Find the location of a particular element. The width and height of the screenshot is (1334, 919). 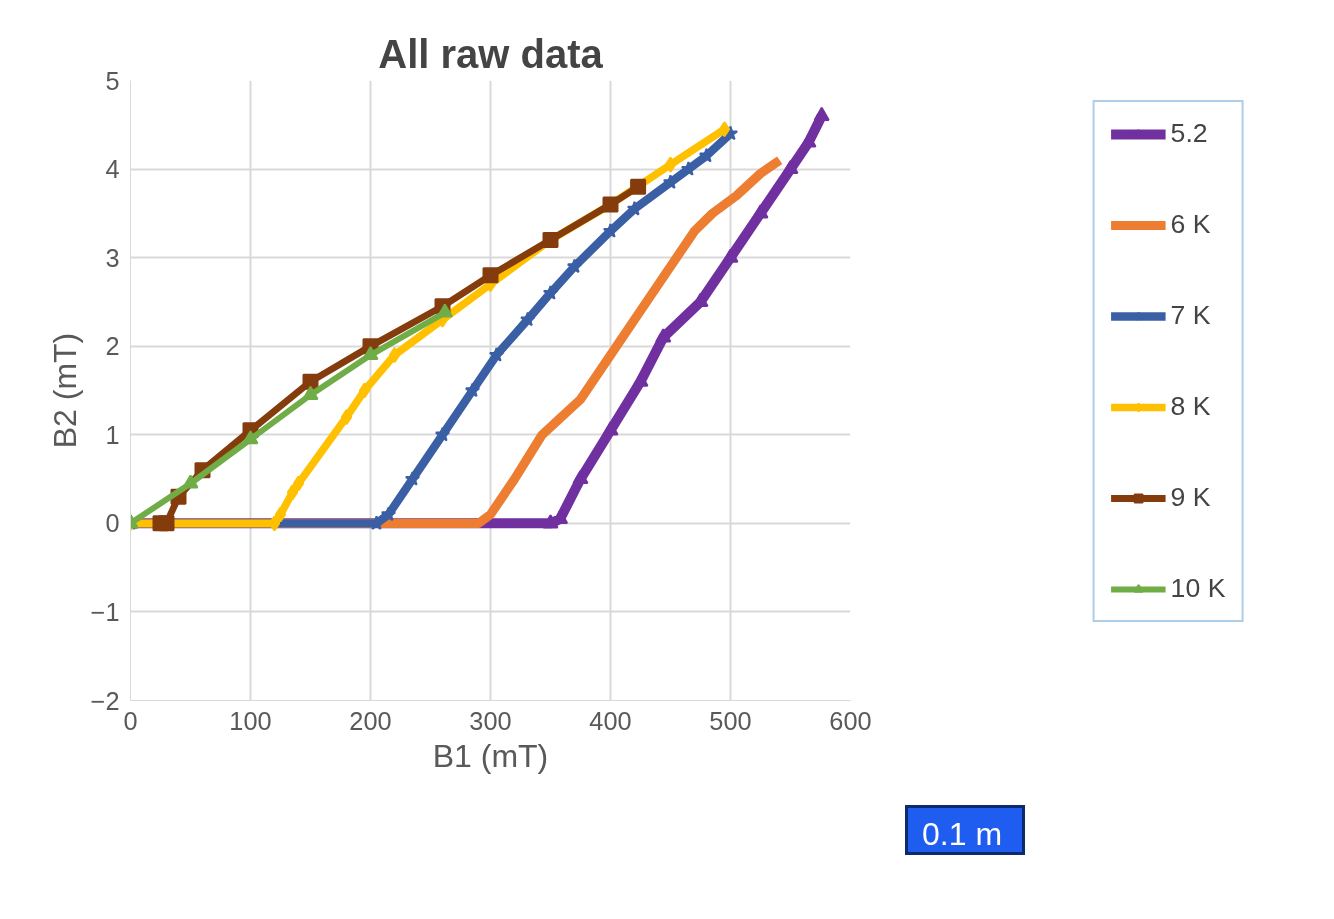

x-tick-label: 200 is located at coordinates (370, 720).